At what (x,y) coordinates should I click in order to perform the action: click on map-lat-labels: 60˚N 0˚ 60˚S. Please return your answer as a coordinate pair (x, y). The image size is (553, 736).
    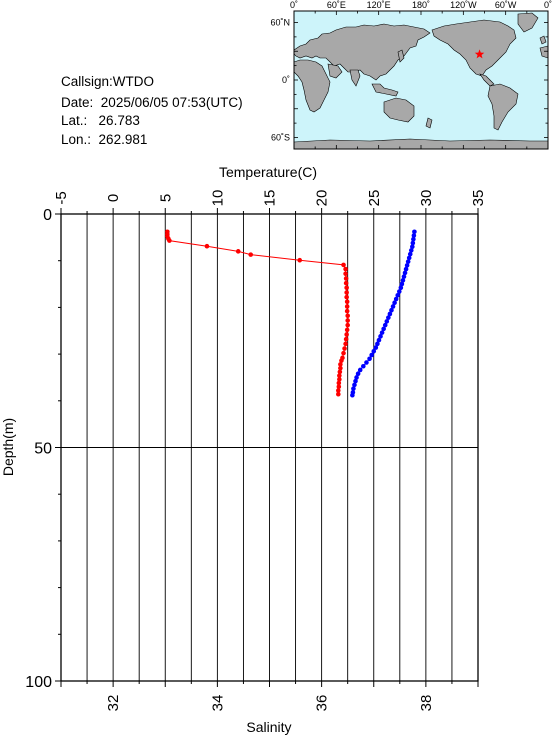
    Looking at the image, I should click on (280, 80).